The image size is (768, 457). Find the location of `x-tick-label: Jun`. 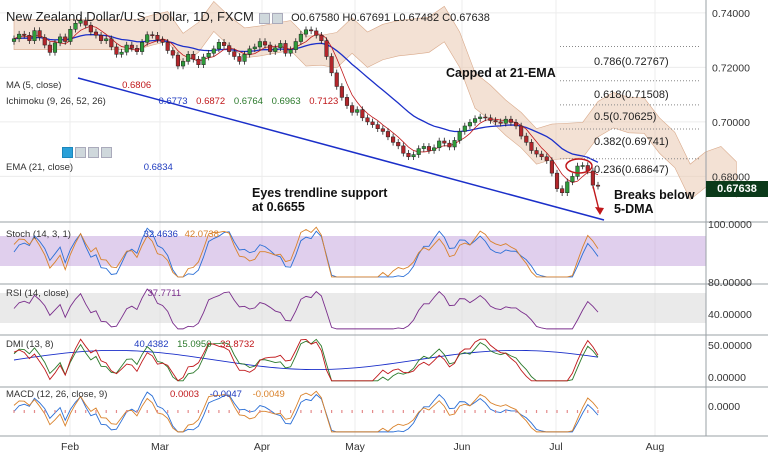

x-tick-label: Jun is located at coordinates (462, 447).